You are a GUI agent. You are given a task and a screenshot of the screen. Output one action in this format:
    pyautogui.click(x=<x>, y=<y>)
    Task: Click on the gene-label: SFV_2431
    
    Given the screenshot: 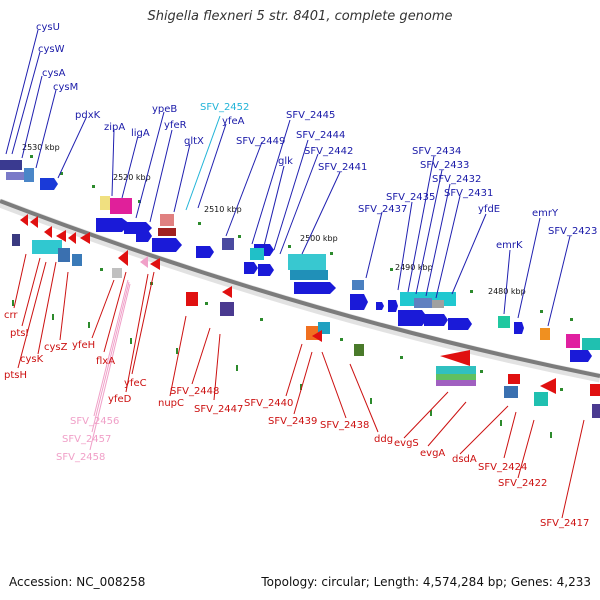 What is the action you would take?
    pyautogui.click(x=468, y=193)
    